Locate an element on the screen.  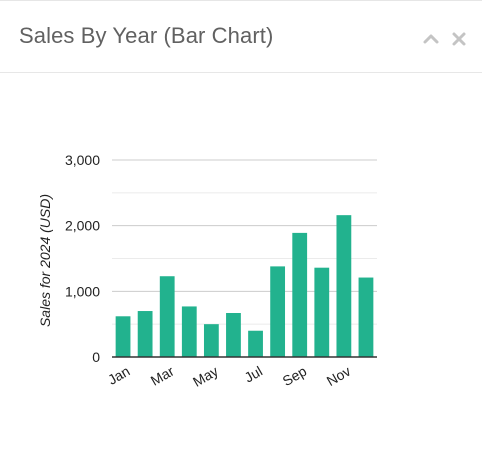
chevron-up-icon is located at coordinates (431, 39).